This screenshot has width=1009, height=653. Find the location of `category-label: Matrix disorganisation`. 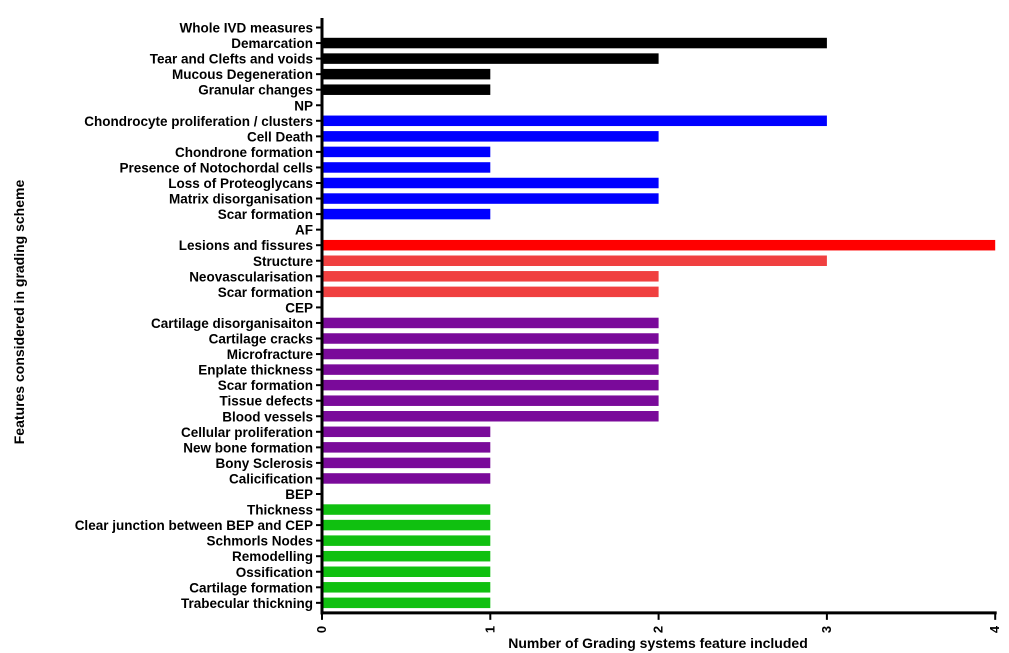

category-label: Matrix disorganisation is located at coordinates (241, 199).